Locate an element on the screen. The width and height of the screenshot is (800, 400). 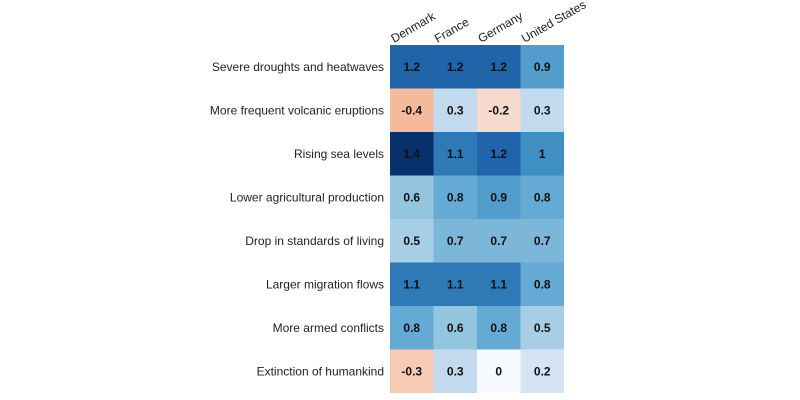
row-label: Rising sea levels is located at coordinates (339, 154).